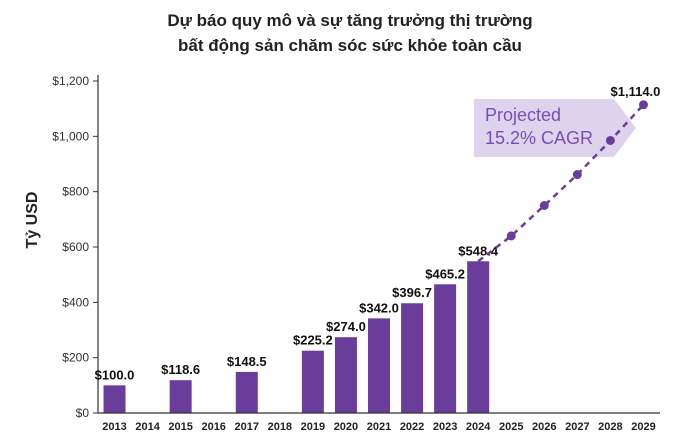 The width and height of the screenshot is (700, 438). I want to click on x-tick-label: 2014, so click(147, 427).